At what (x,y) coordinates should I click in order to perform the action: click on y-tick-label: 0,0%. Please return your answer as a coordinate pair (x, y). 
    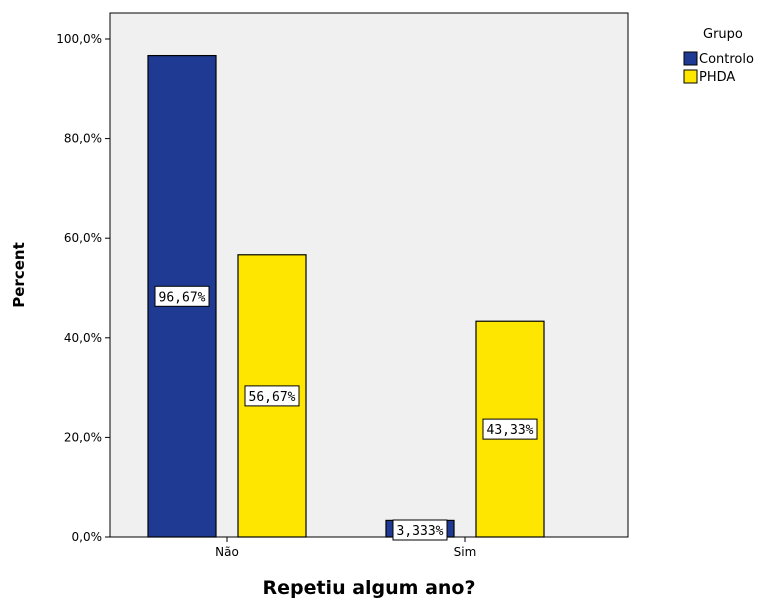
    Looking at the image, I should click on (87, 537).